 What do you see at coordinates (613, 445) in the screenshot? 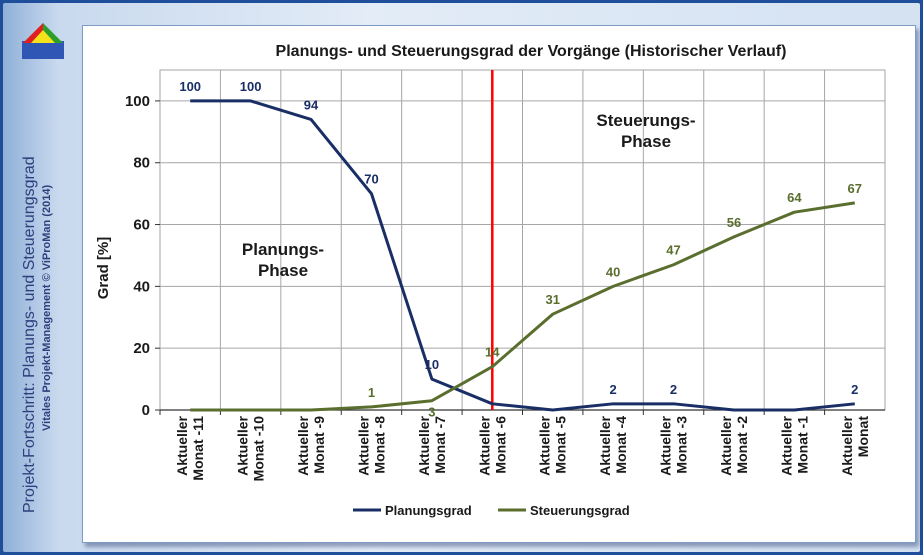
I see `x-tick-label: AktuellerMonat -4` at bounding box center [613, 445].